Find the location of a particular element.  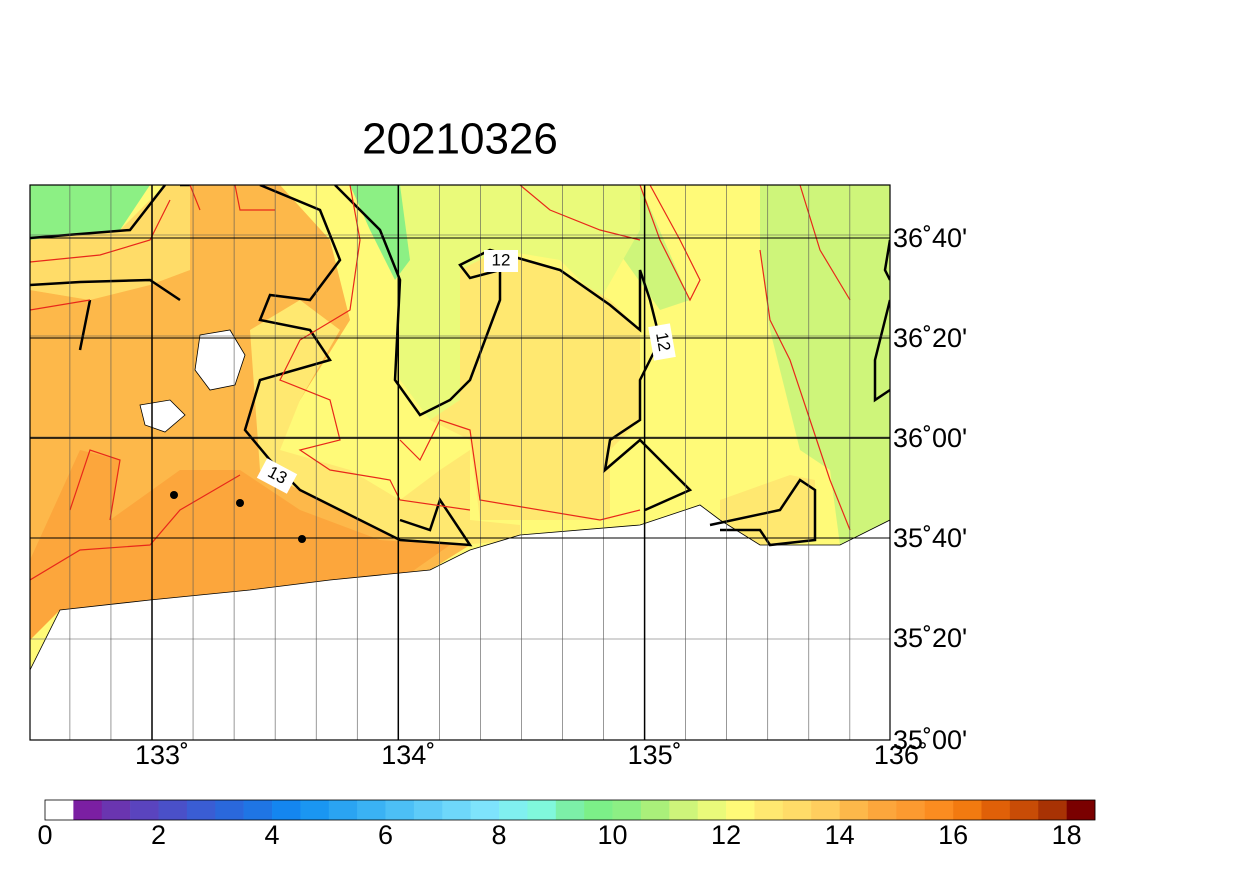

colorbar-label: 8 is located at coordinates (499, 835).